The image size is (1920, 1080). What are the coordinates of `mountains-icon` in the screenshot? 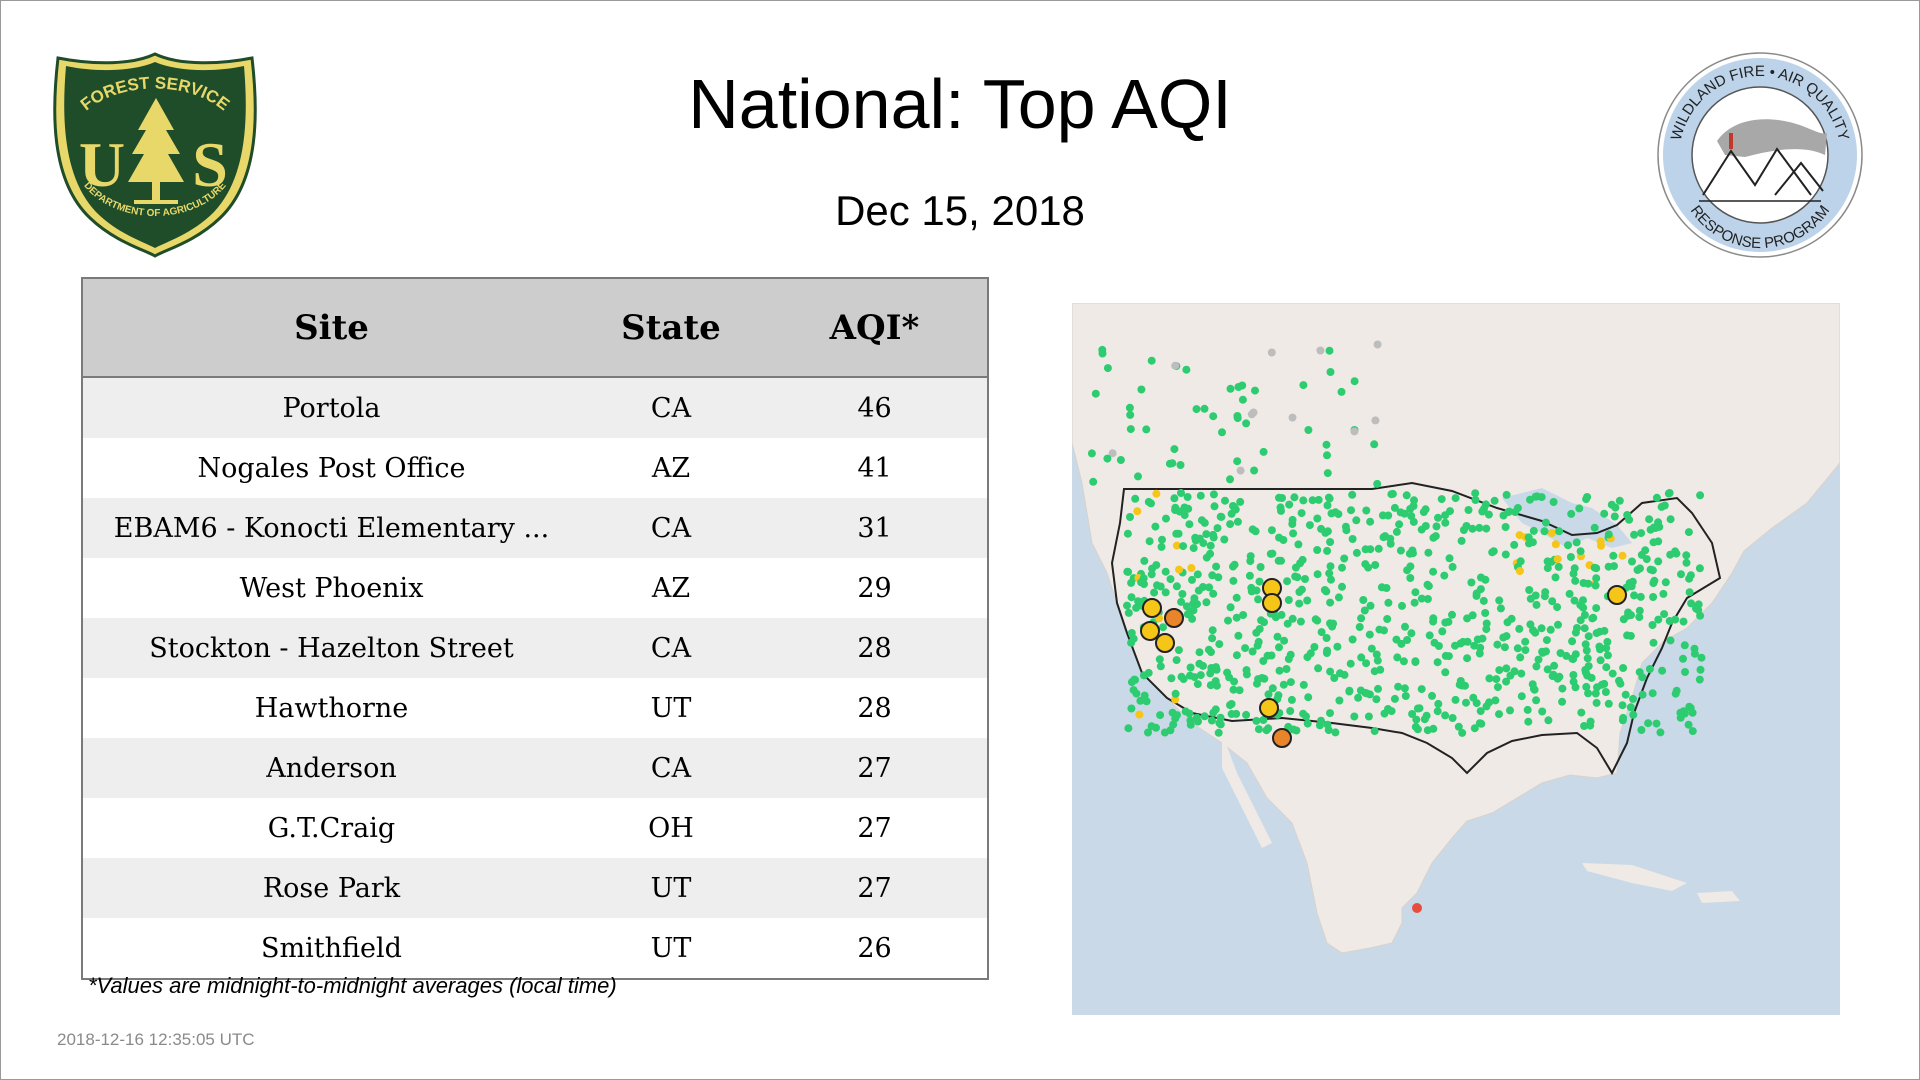 It's located at (1763, 160).